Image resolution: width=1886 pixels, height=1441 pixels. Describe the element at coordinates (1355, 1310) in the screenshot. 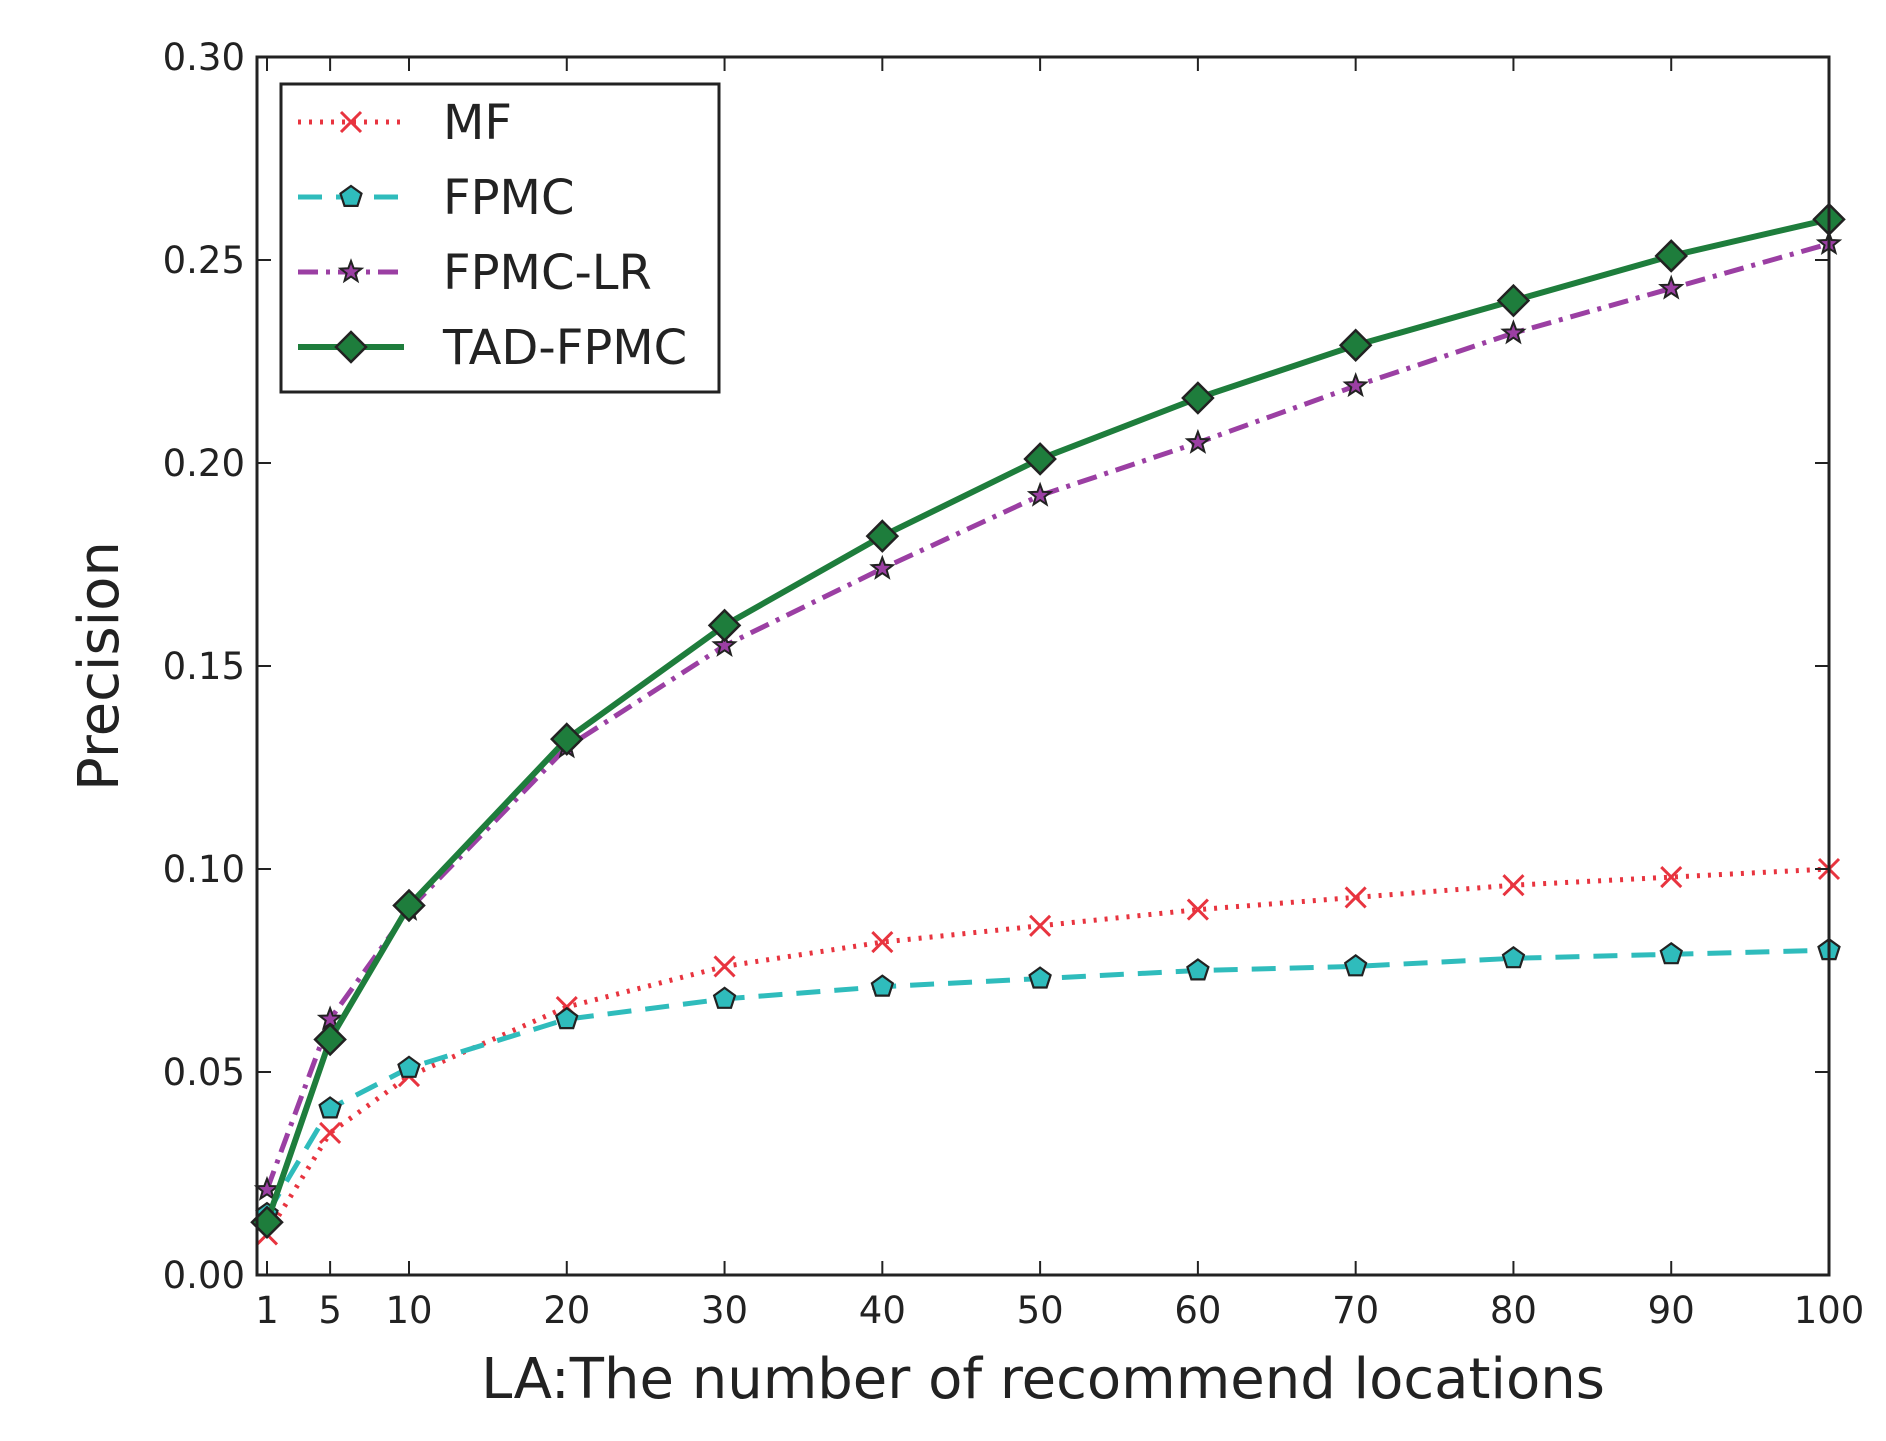

I see `x-tick-label: 70` at that location.